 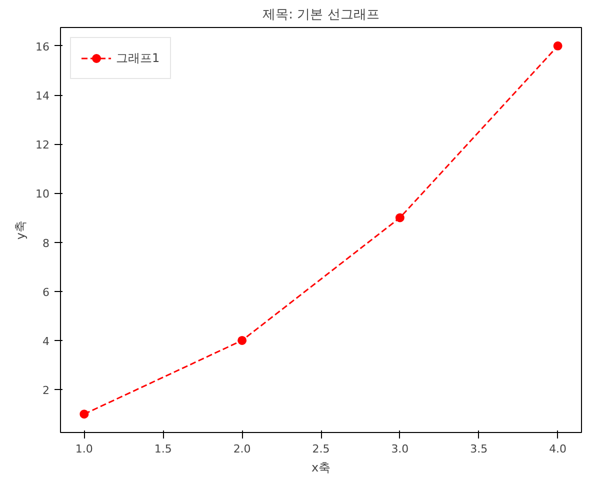 I want to click on legend-label: 그래프1, so click(x=138, y=58).